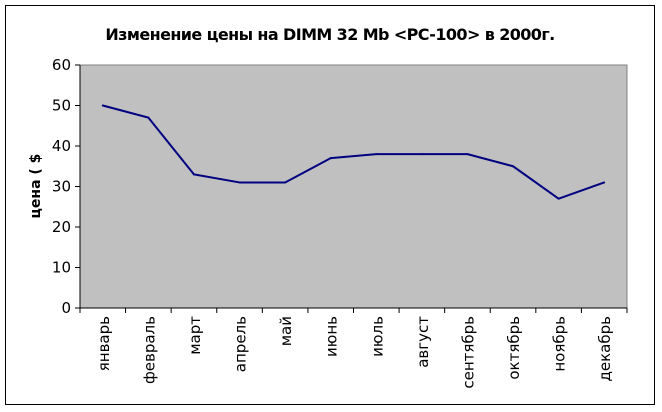 The width and height of the screenshot is (662, 412). I want to click on x-tick-label: ноябрь, so click(560, 344).